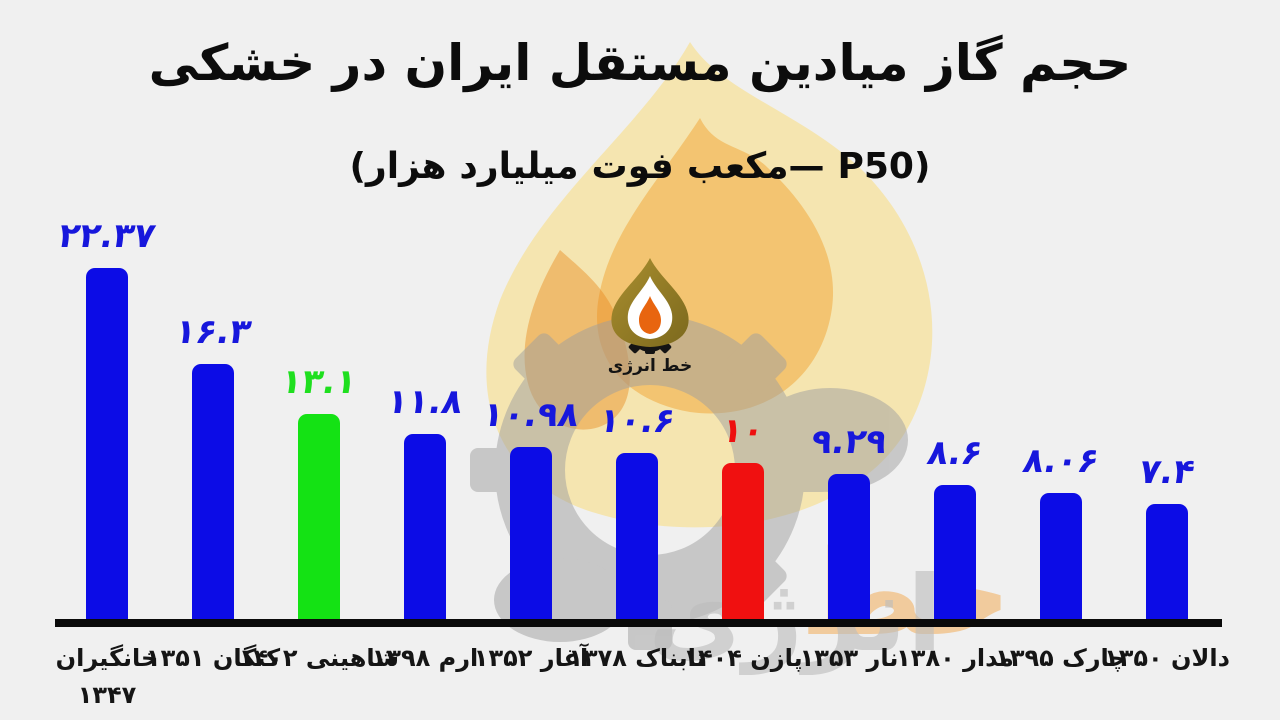  Describe the element at coordinates (955, 658) in the screenshot. I see `bar-x-label-8: مدار ۱۳۸۰` at that location.